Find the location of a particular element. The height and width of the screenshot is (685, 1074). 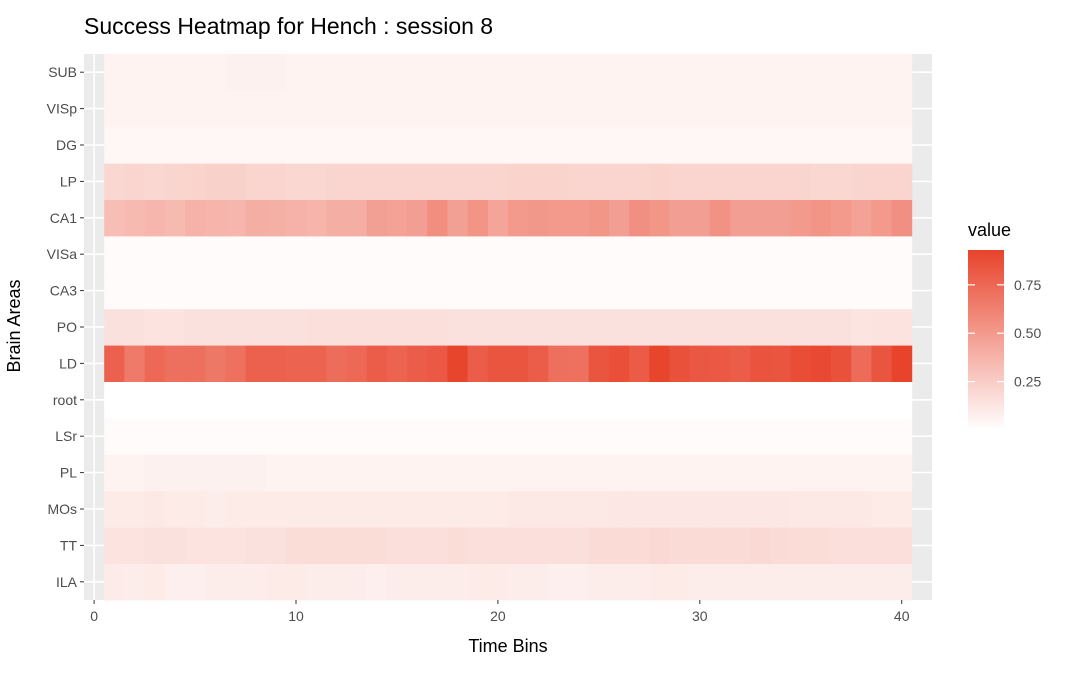

x-tick-label: 0 is located at coordinates (94, 616).